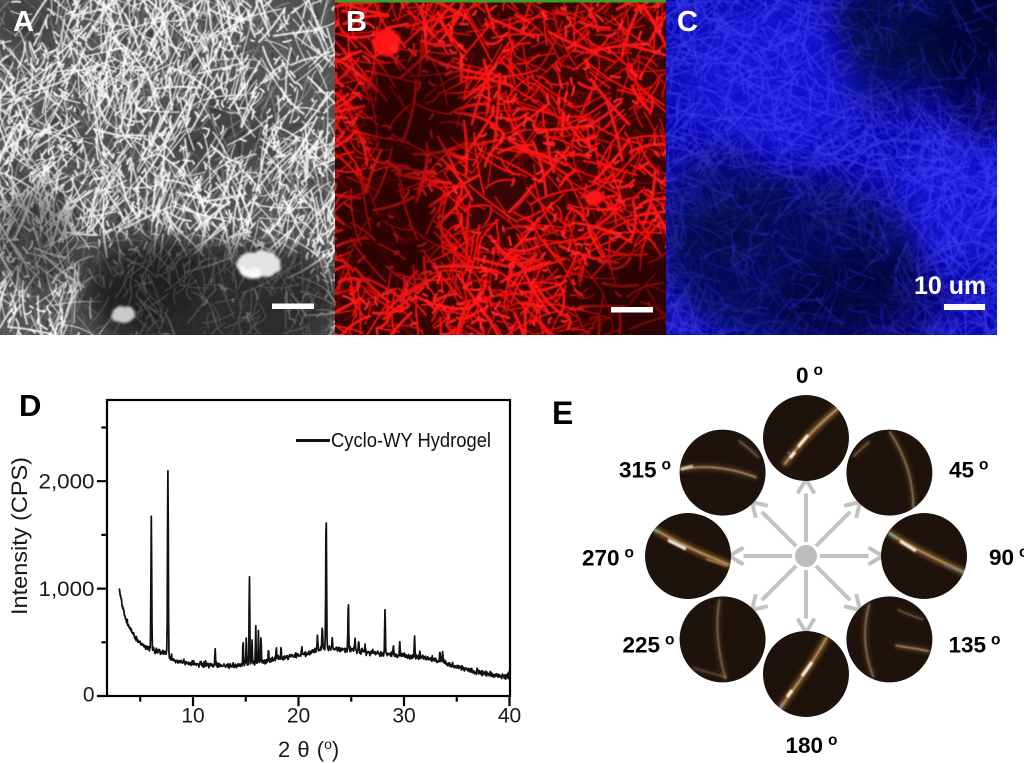 This screenshot has height=763, width=1024. I want to click on svg-text: 10 um, so click(950, 286).